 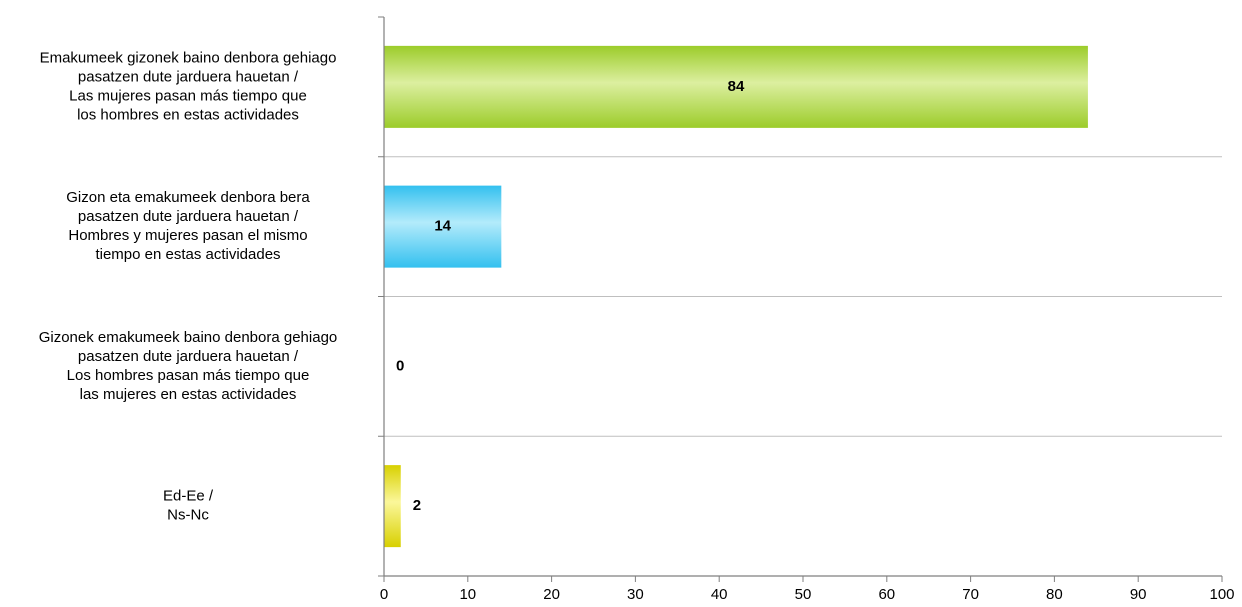 I want to click on category-label-line: Ns-Nc, so click(x=188, y=515).